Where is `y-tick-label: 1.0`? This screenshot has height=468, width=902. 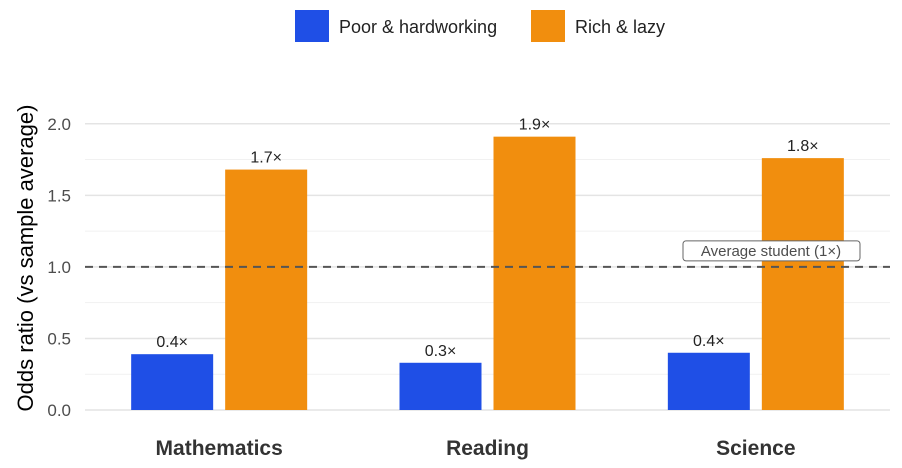
y-tick-label: 1.0 is located at coordinates (59, 267).